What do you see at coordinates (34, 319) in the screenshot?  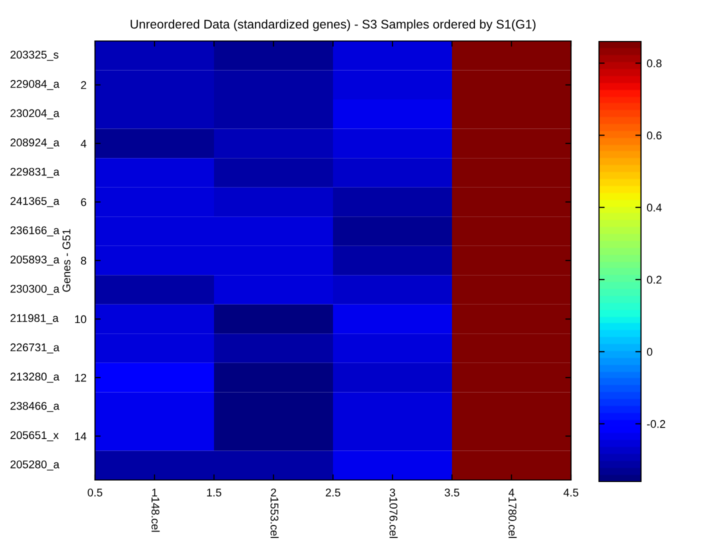 I see `y-tick-label: 211981_a` at bounding box center [34, 319].